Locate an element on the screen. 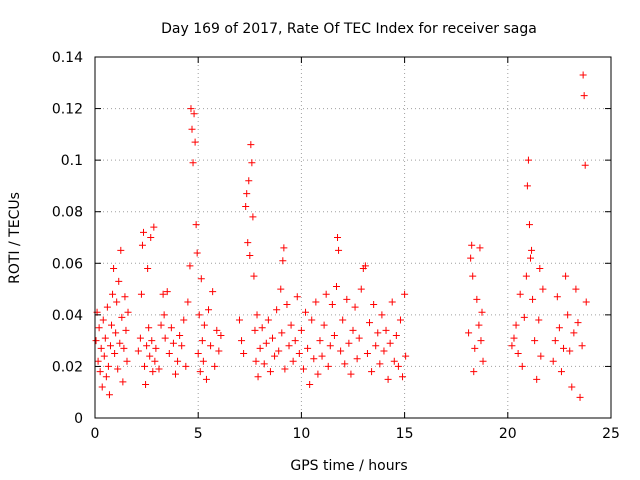 The height and width of the screenshot is (480, 640). y-tick-label: 0.04 is located at coordinates (67, 316).